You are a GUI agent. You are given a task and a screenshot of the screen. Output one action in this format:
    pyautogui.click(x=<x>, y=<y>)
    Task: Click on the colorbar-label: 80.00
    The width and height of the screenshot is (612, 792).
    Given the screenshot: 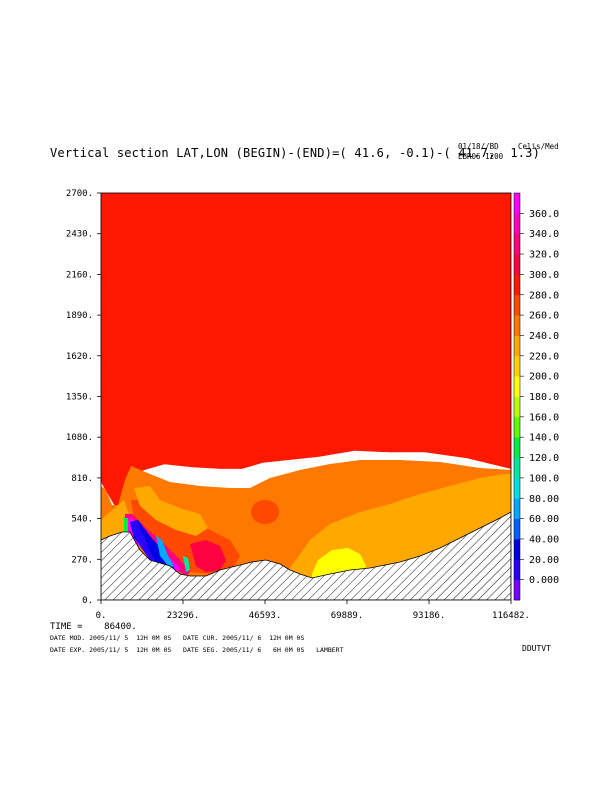 What is the action you would take?
    pyautogui.click(x=544, y=499)
    